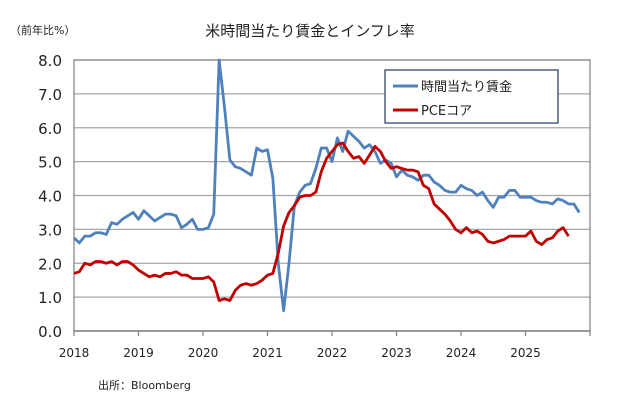 The image size is (620, 404). I want to click on y-tick-label: 6.0, so click(50, 129).